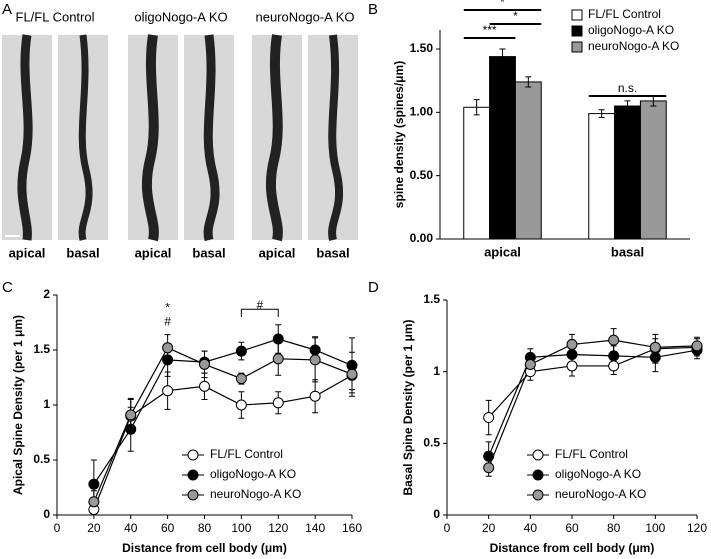  Describe the element at coordinates (46, 294) in the screenshot. I see `y-tick-label: 2` at that location.